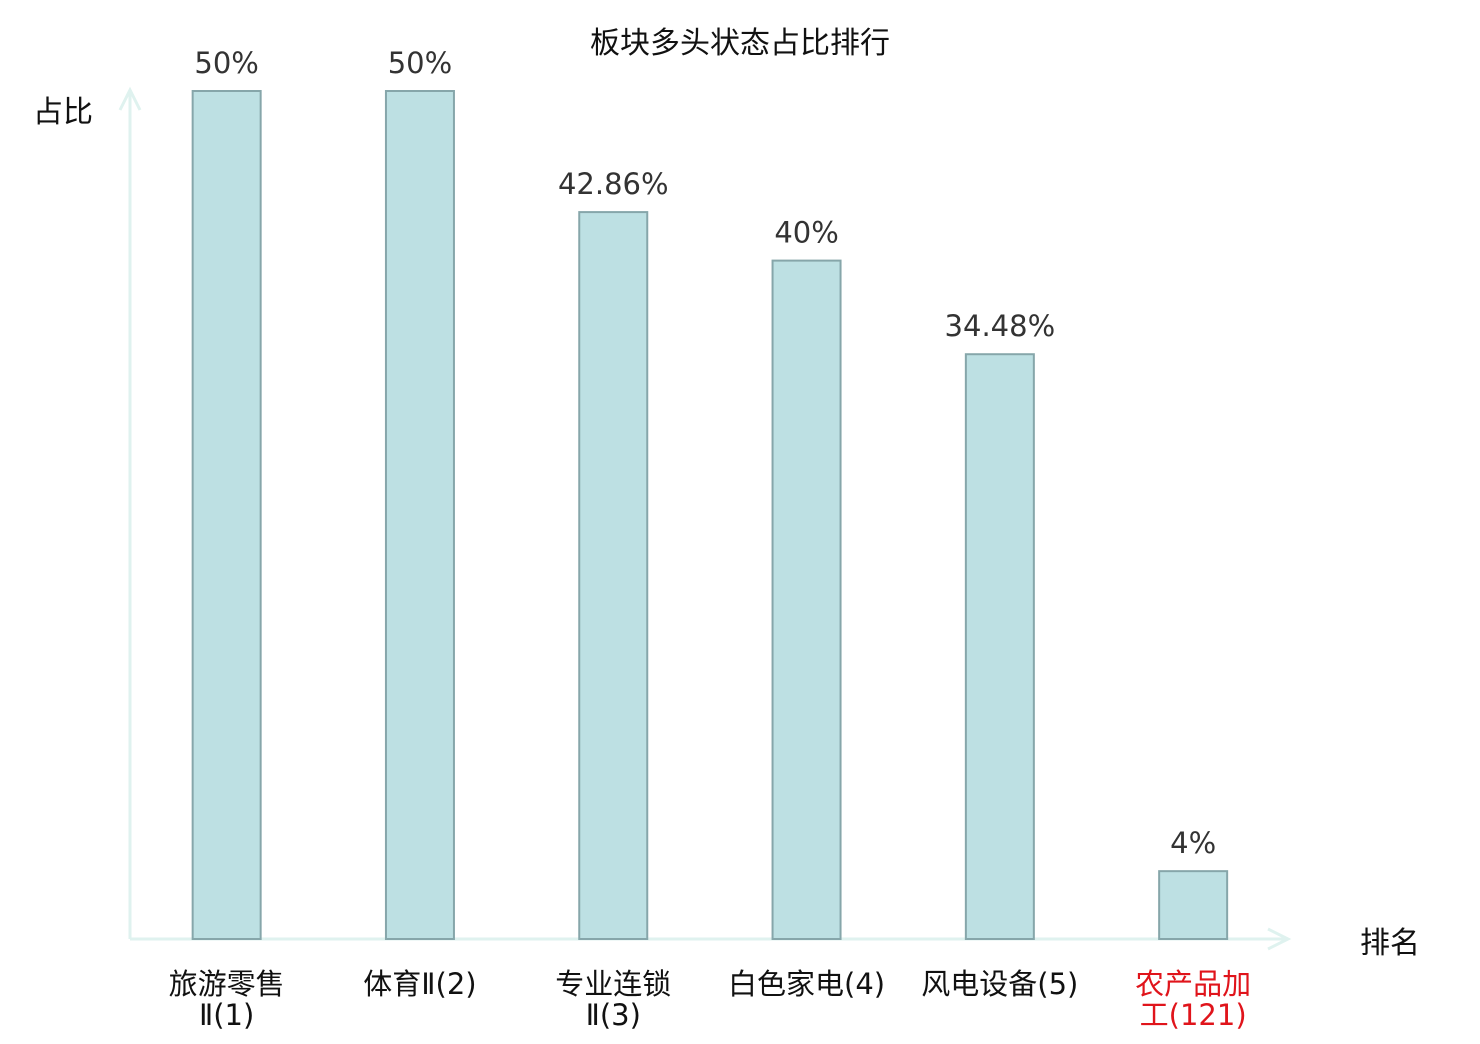  I want to click on bar-value-label: 4%, so click(1193, 843).